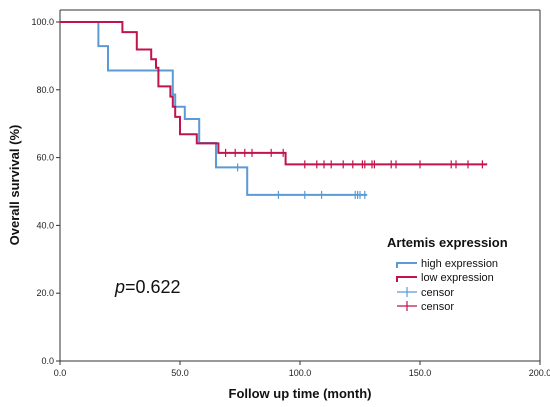 This screenshot has height=407, width=550. What do you see at coordinates (459, 264) in the screenshot?
I see `legend-label-high-expression: high expression` at bounding box center [459, 264].